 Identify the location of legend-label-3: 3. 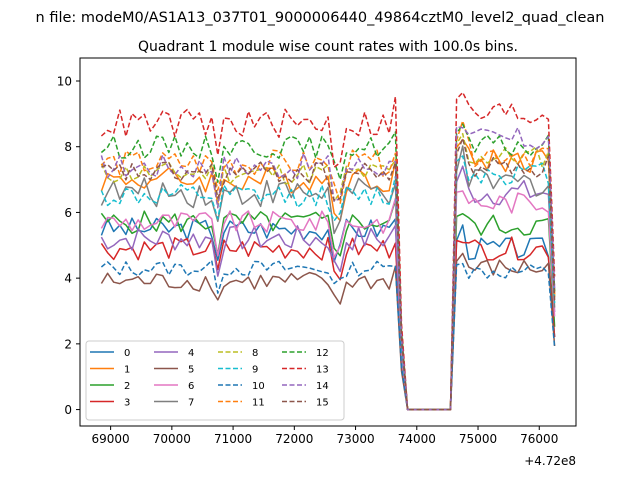
(127, 403).